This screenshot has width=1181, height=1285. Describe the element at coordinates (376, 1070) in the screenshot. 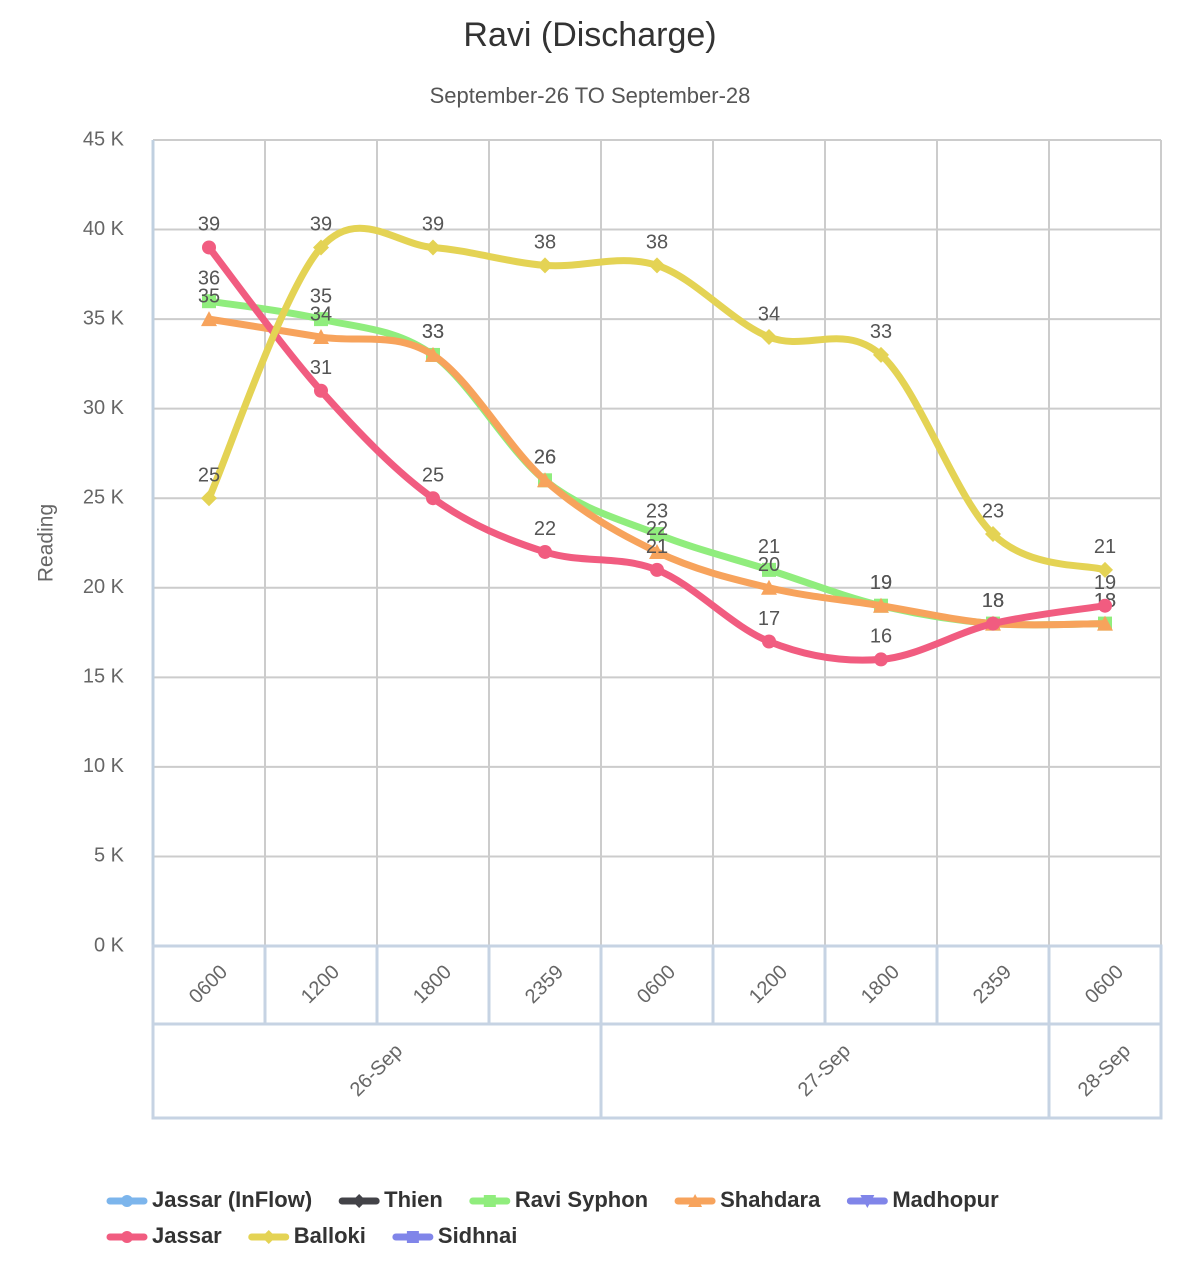

I see `group-label: 26-Sep` at that location.